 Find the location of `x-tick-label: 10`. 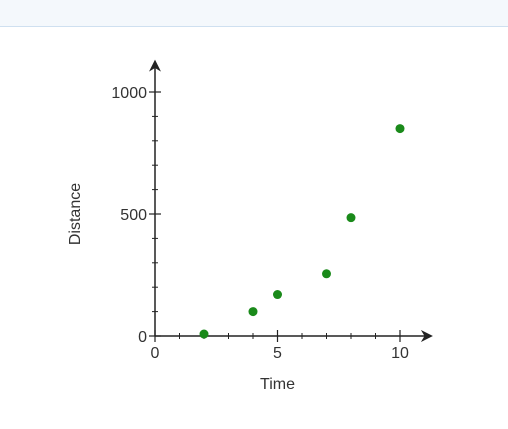

x-tick-label: 10 is located at coordinates (400, 353).